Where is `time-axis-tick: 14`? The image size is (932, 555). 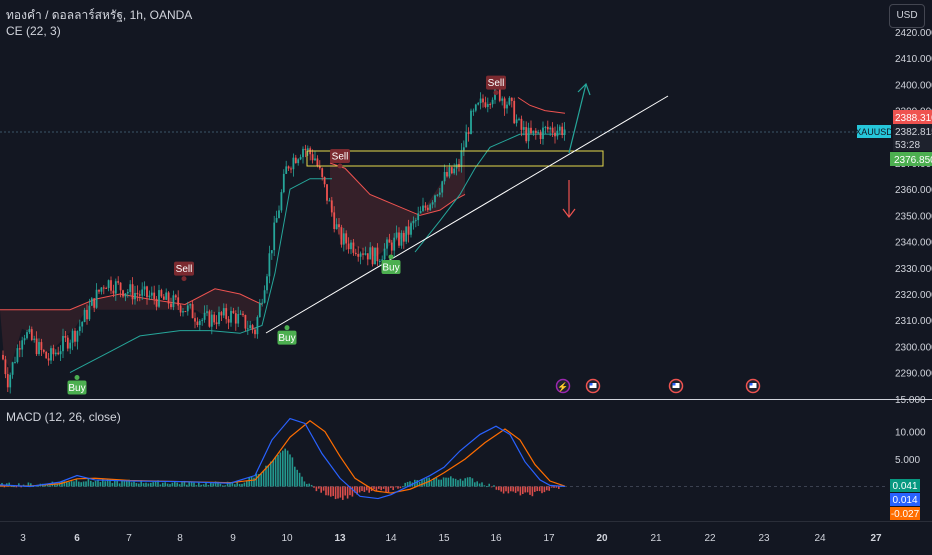 time-axis-tick: 14 is located at coordinates (391, 538).